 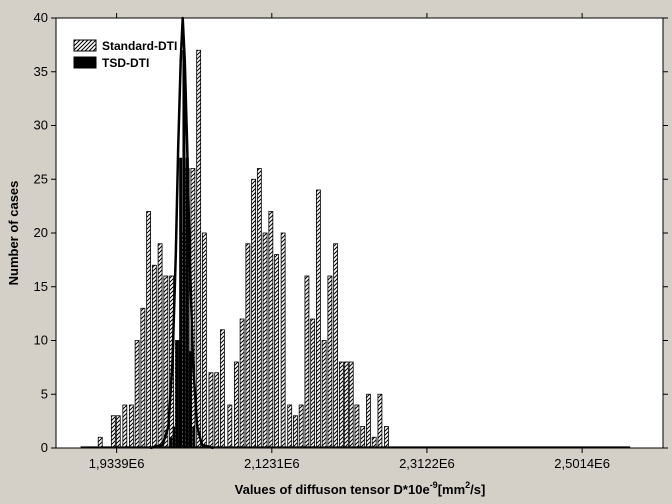 I want to click on x-tick-label-0: 1,9339E6, so click(x=117, y=463).